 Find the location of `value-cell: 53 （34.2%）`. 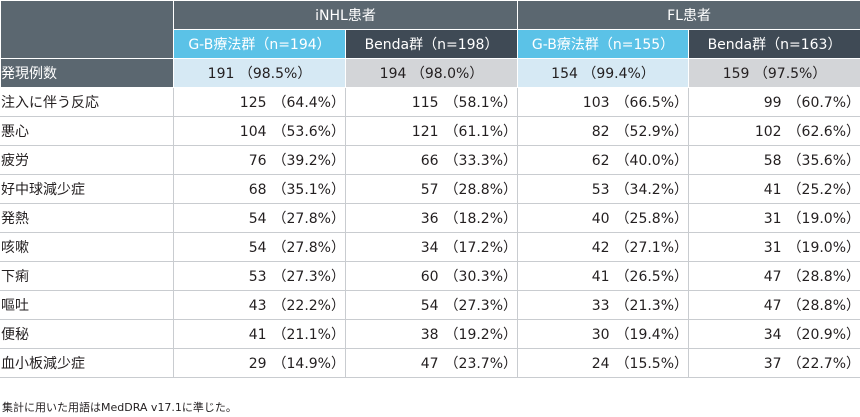

value-cell: 53 （34.2%） is located at coordinates (603, 189).